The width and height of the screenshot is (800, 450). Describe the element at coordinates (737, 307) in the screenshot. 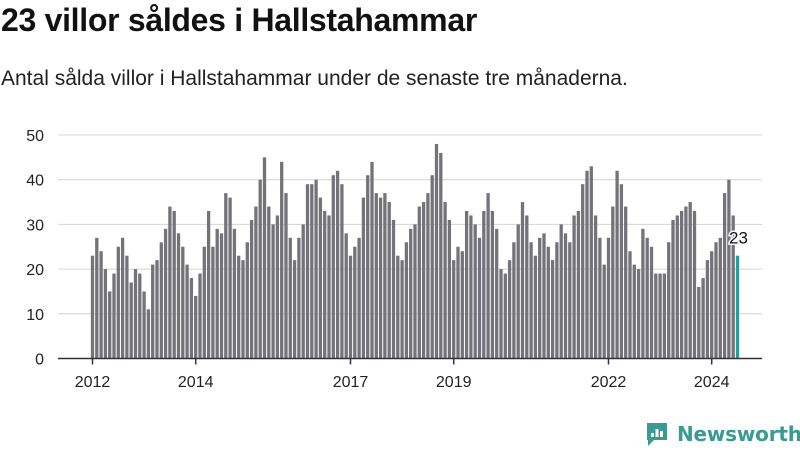

I see `highlight-bar` at that location.